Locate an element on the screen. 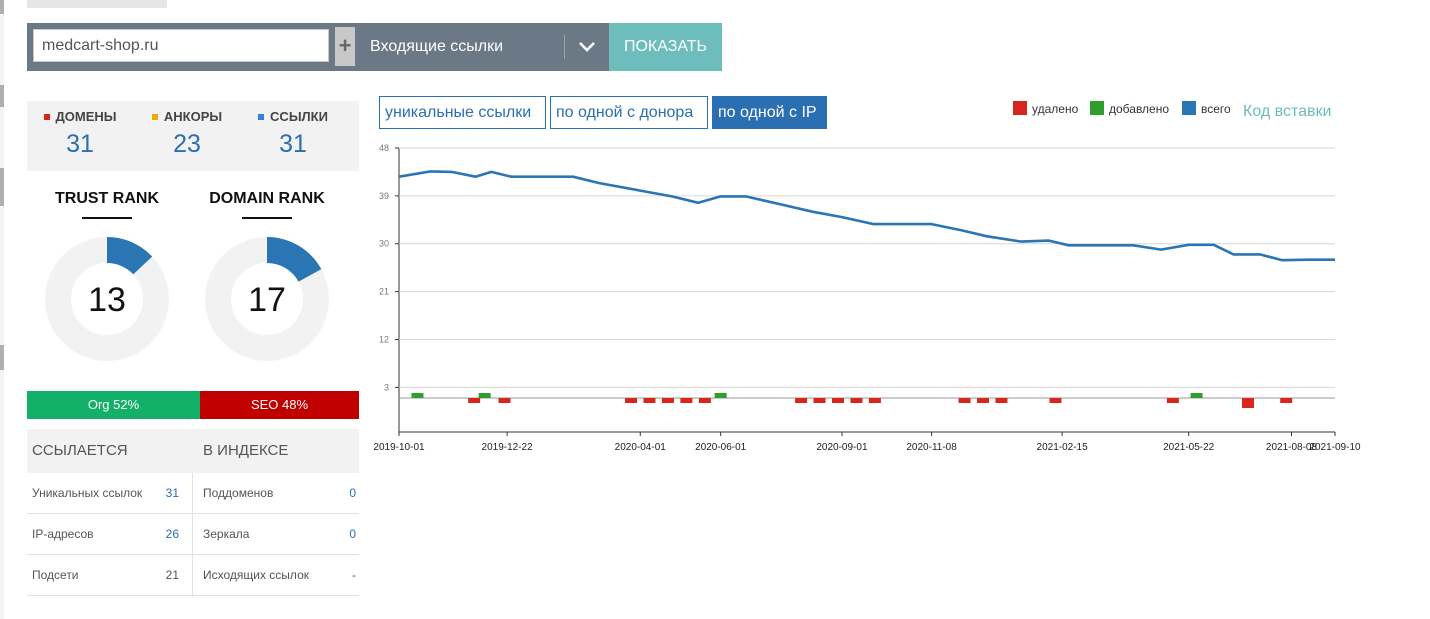 The height and width of the screenshot is (619, 1430). domain-input is located at coordinates (181, 45).